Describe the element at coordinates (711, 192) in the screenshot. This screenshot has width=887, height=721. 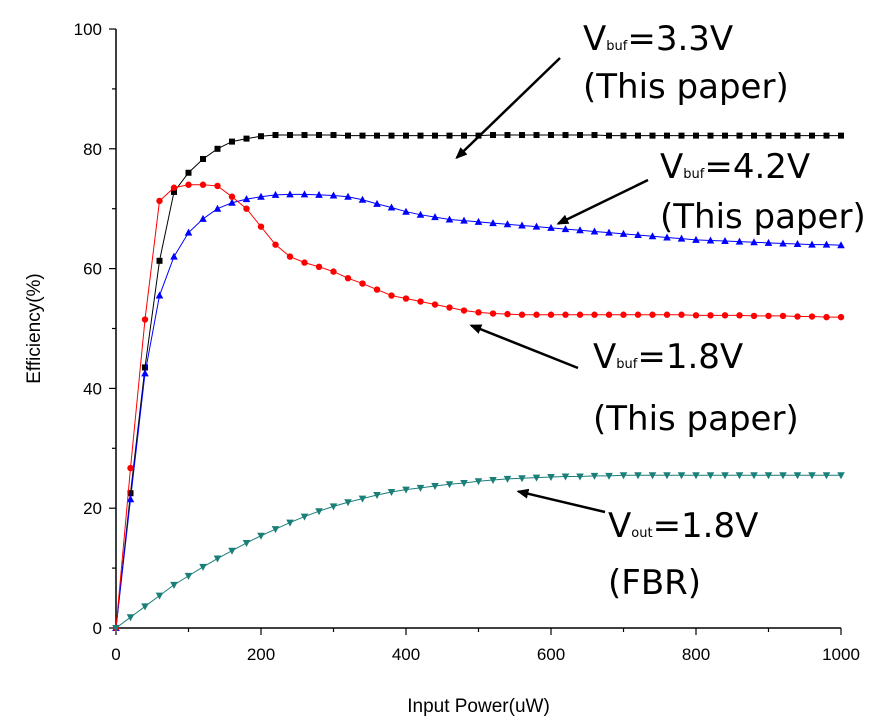
I see `annotation-1: Vbuf=4.2V (This paper)` at that location.